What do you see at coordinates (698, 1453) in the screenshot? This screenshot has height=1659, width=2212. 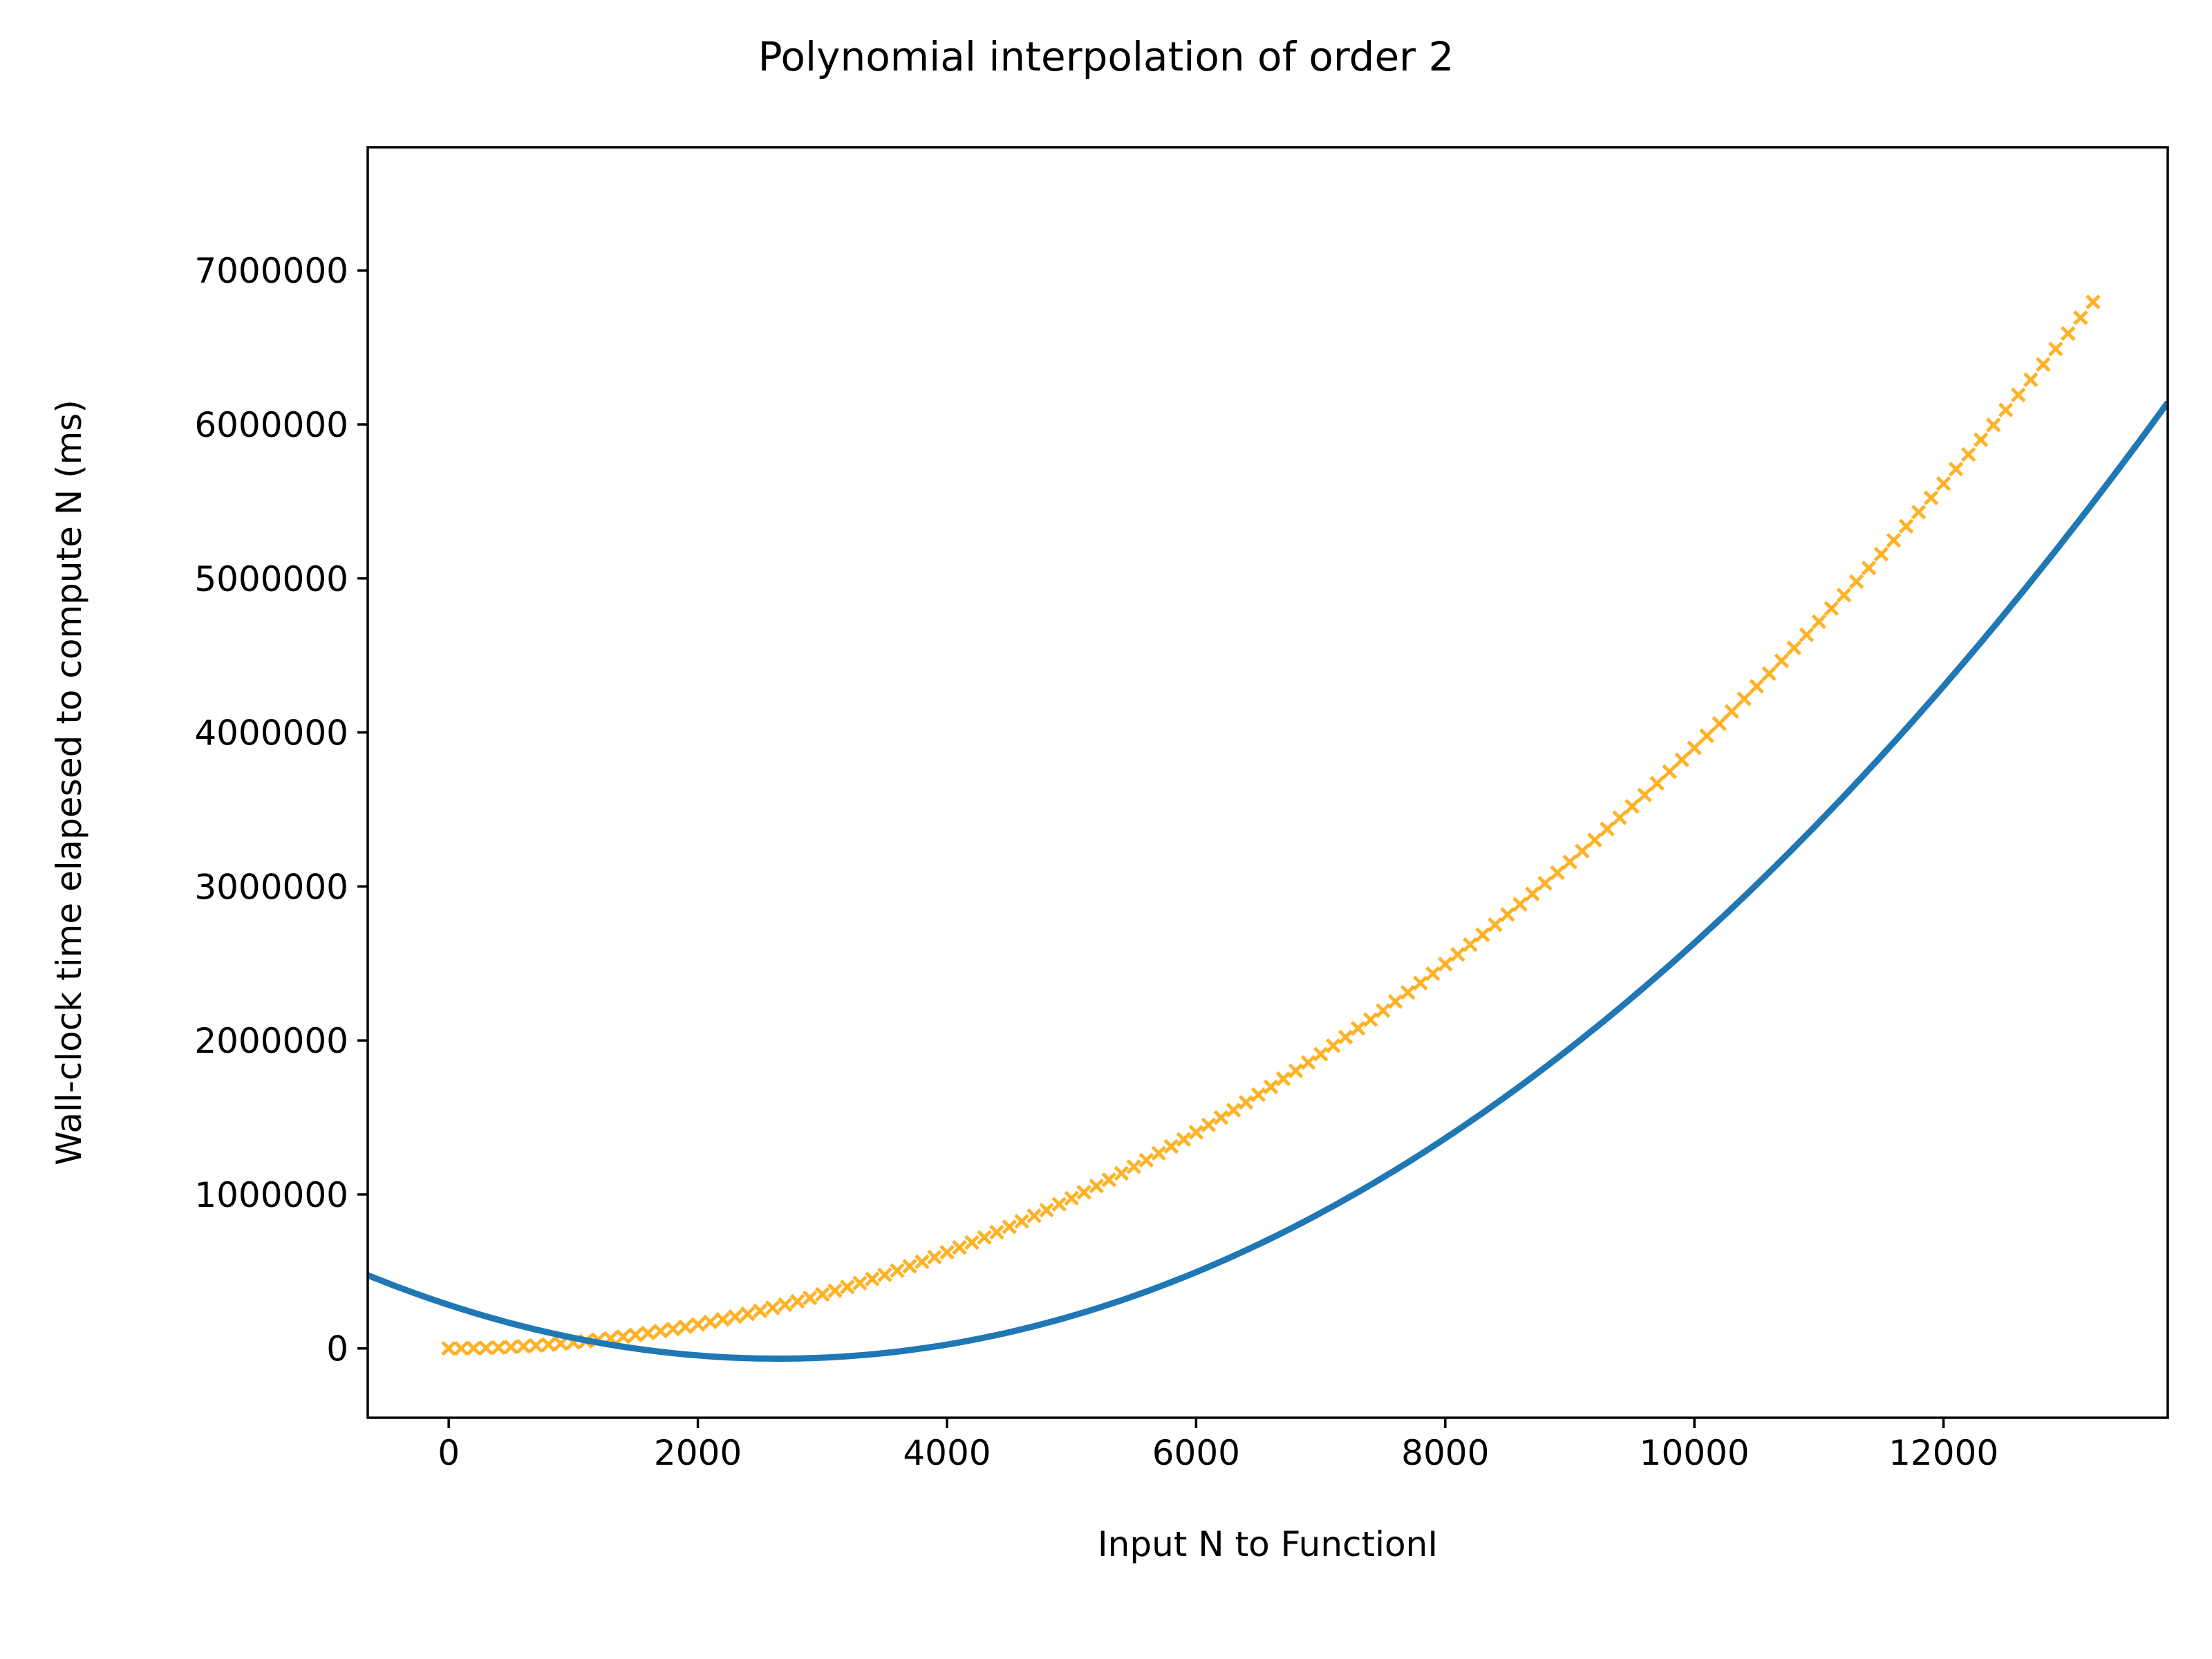 I see `x-tick-label: 2000` at bounding box center [698, 1453].